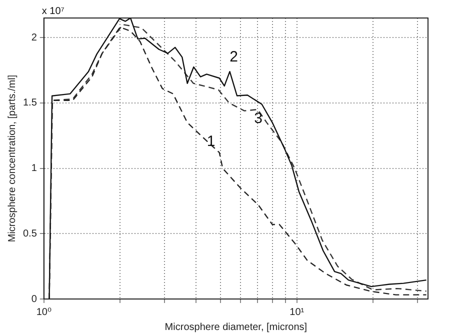 The image size is (474, 333). Describe the element at coordinates (34, 168) in the screenshot. I see `y-tick-label: 1` at that location.